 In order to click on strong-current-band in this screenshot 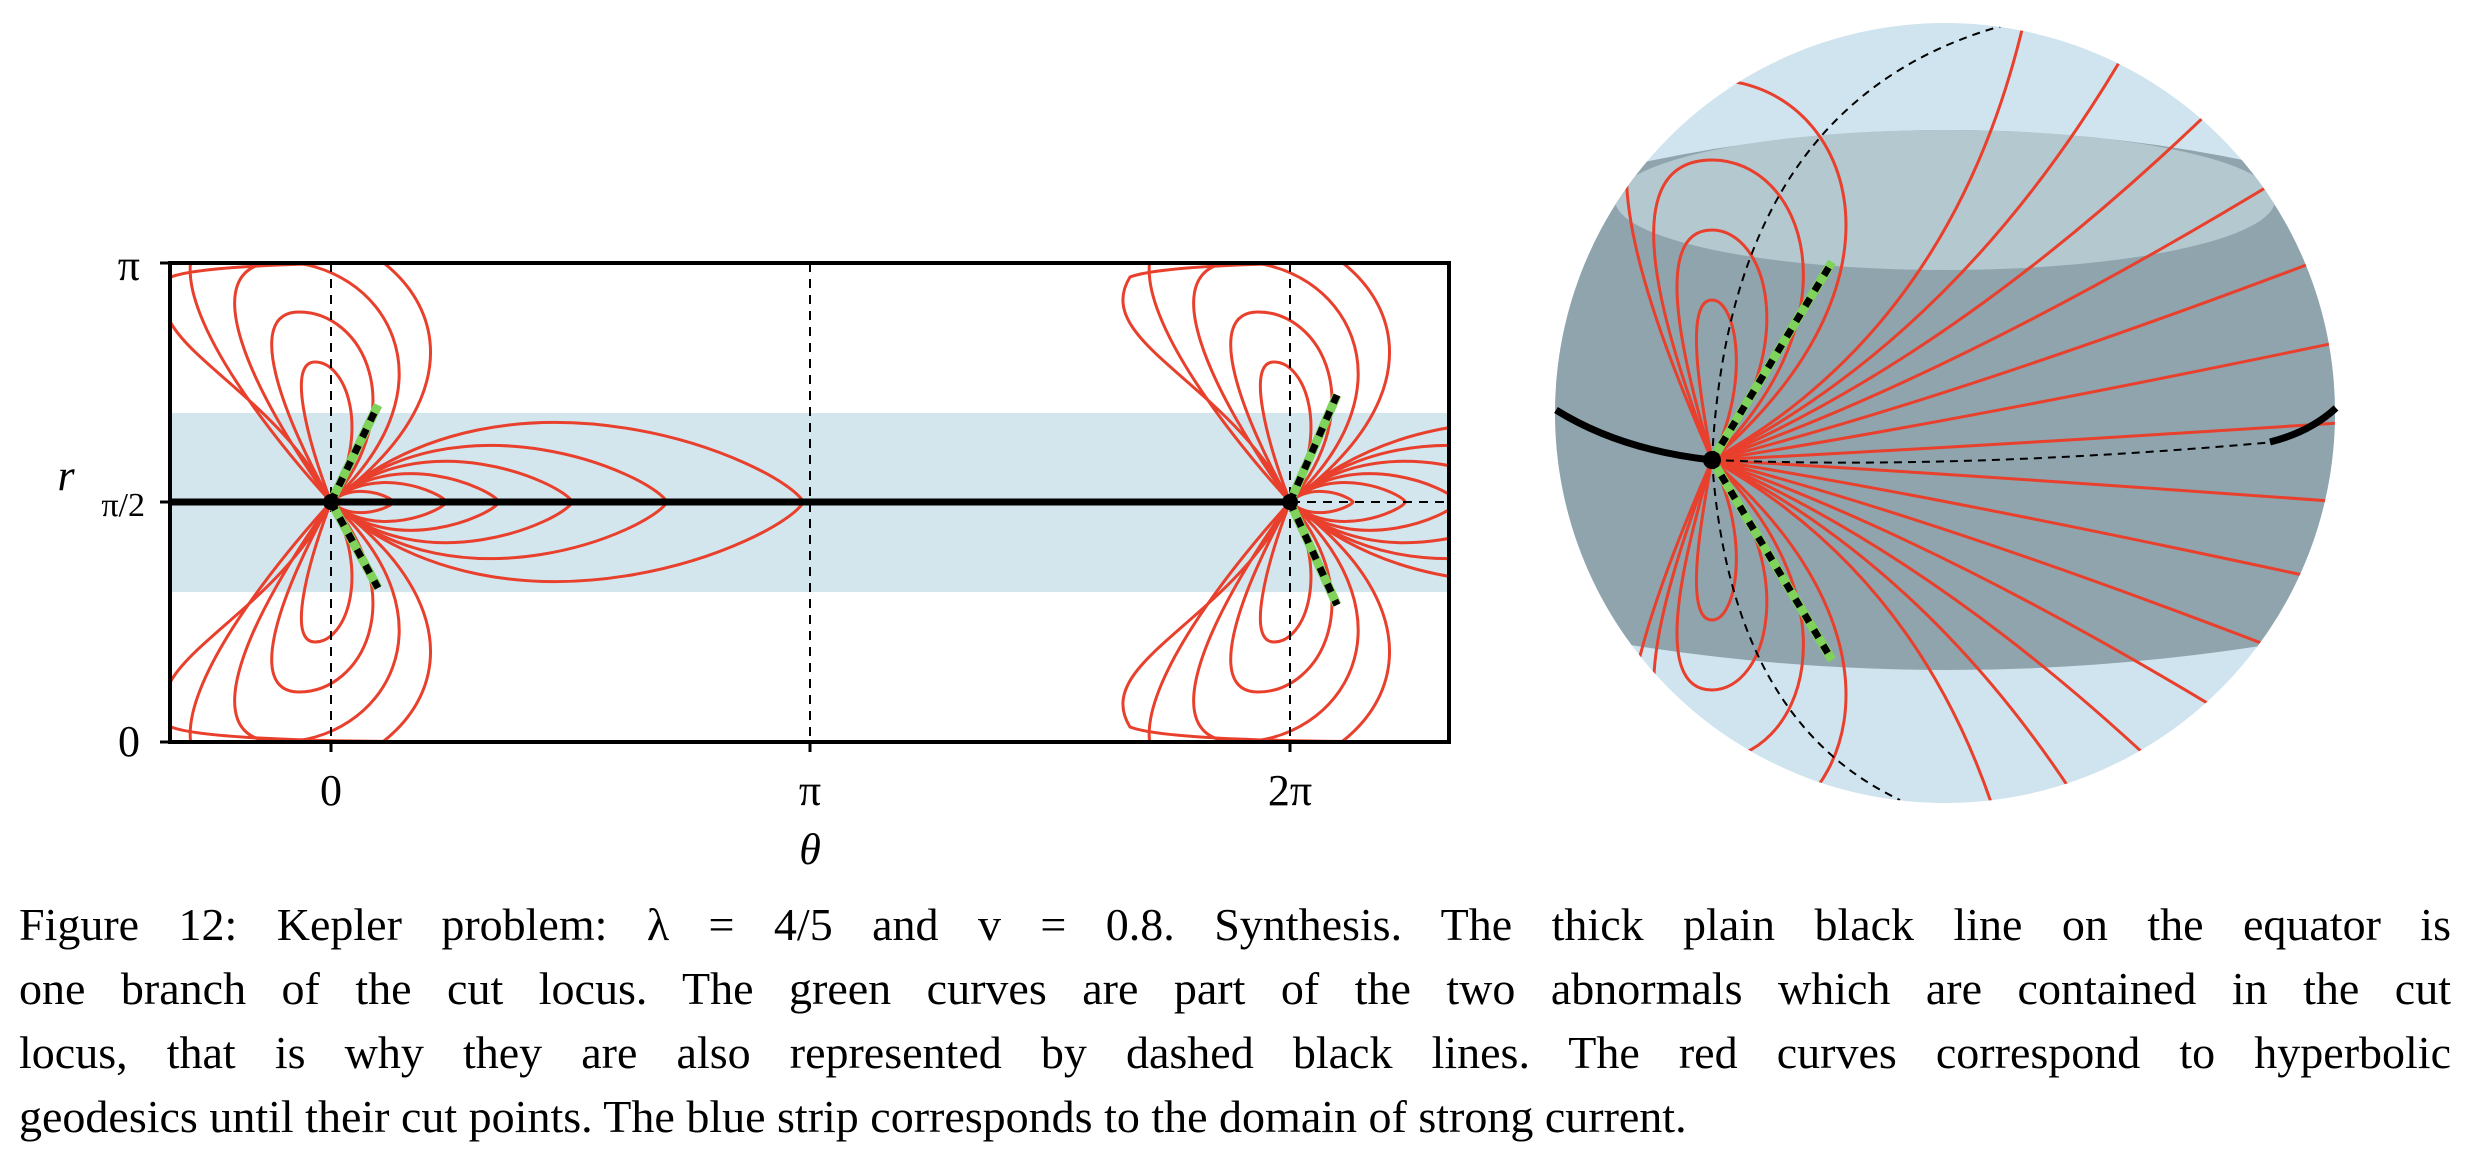, I will do `click(1945, 400)`.